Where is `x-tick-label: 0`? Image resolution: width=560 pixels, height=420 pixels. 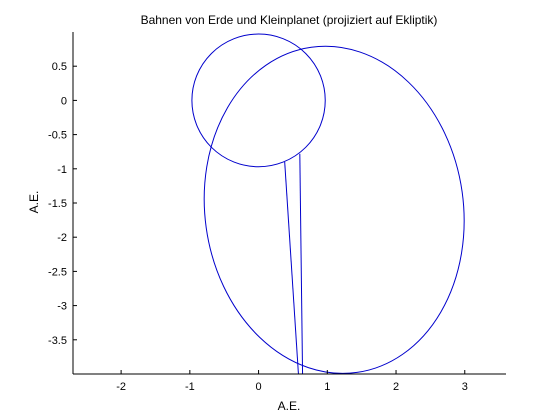
x-tick-label: 0 is located at coordinates (259, 387).